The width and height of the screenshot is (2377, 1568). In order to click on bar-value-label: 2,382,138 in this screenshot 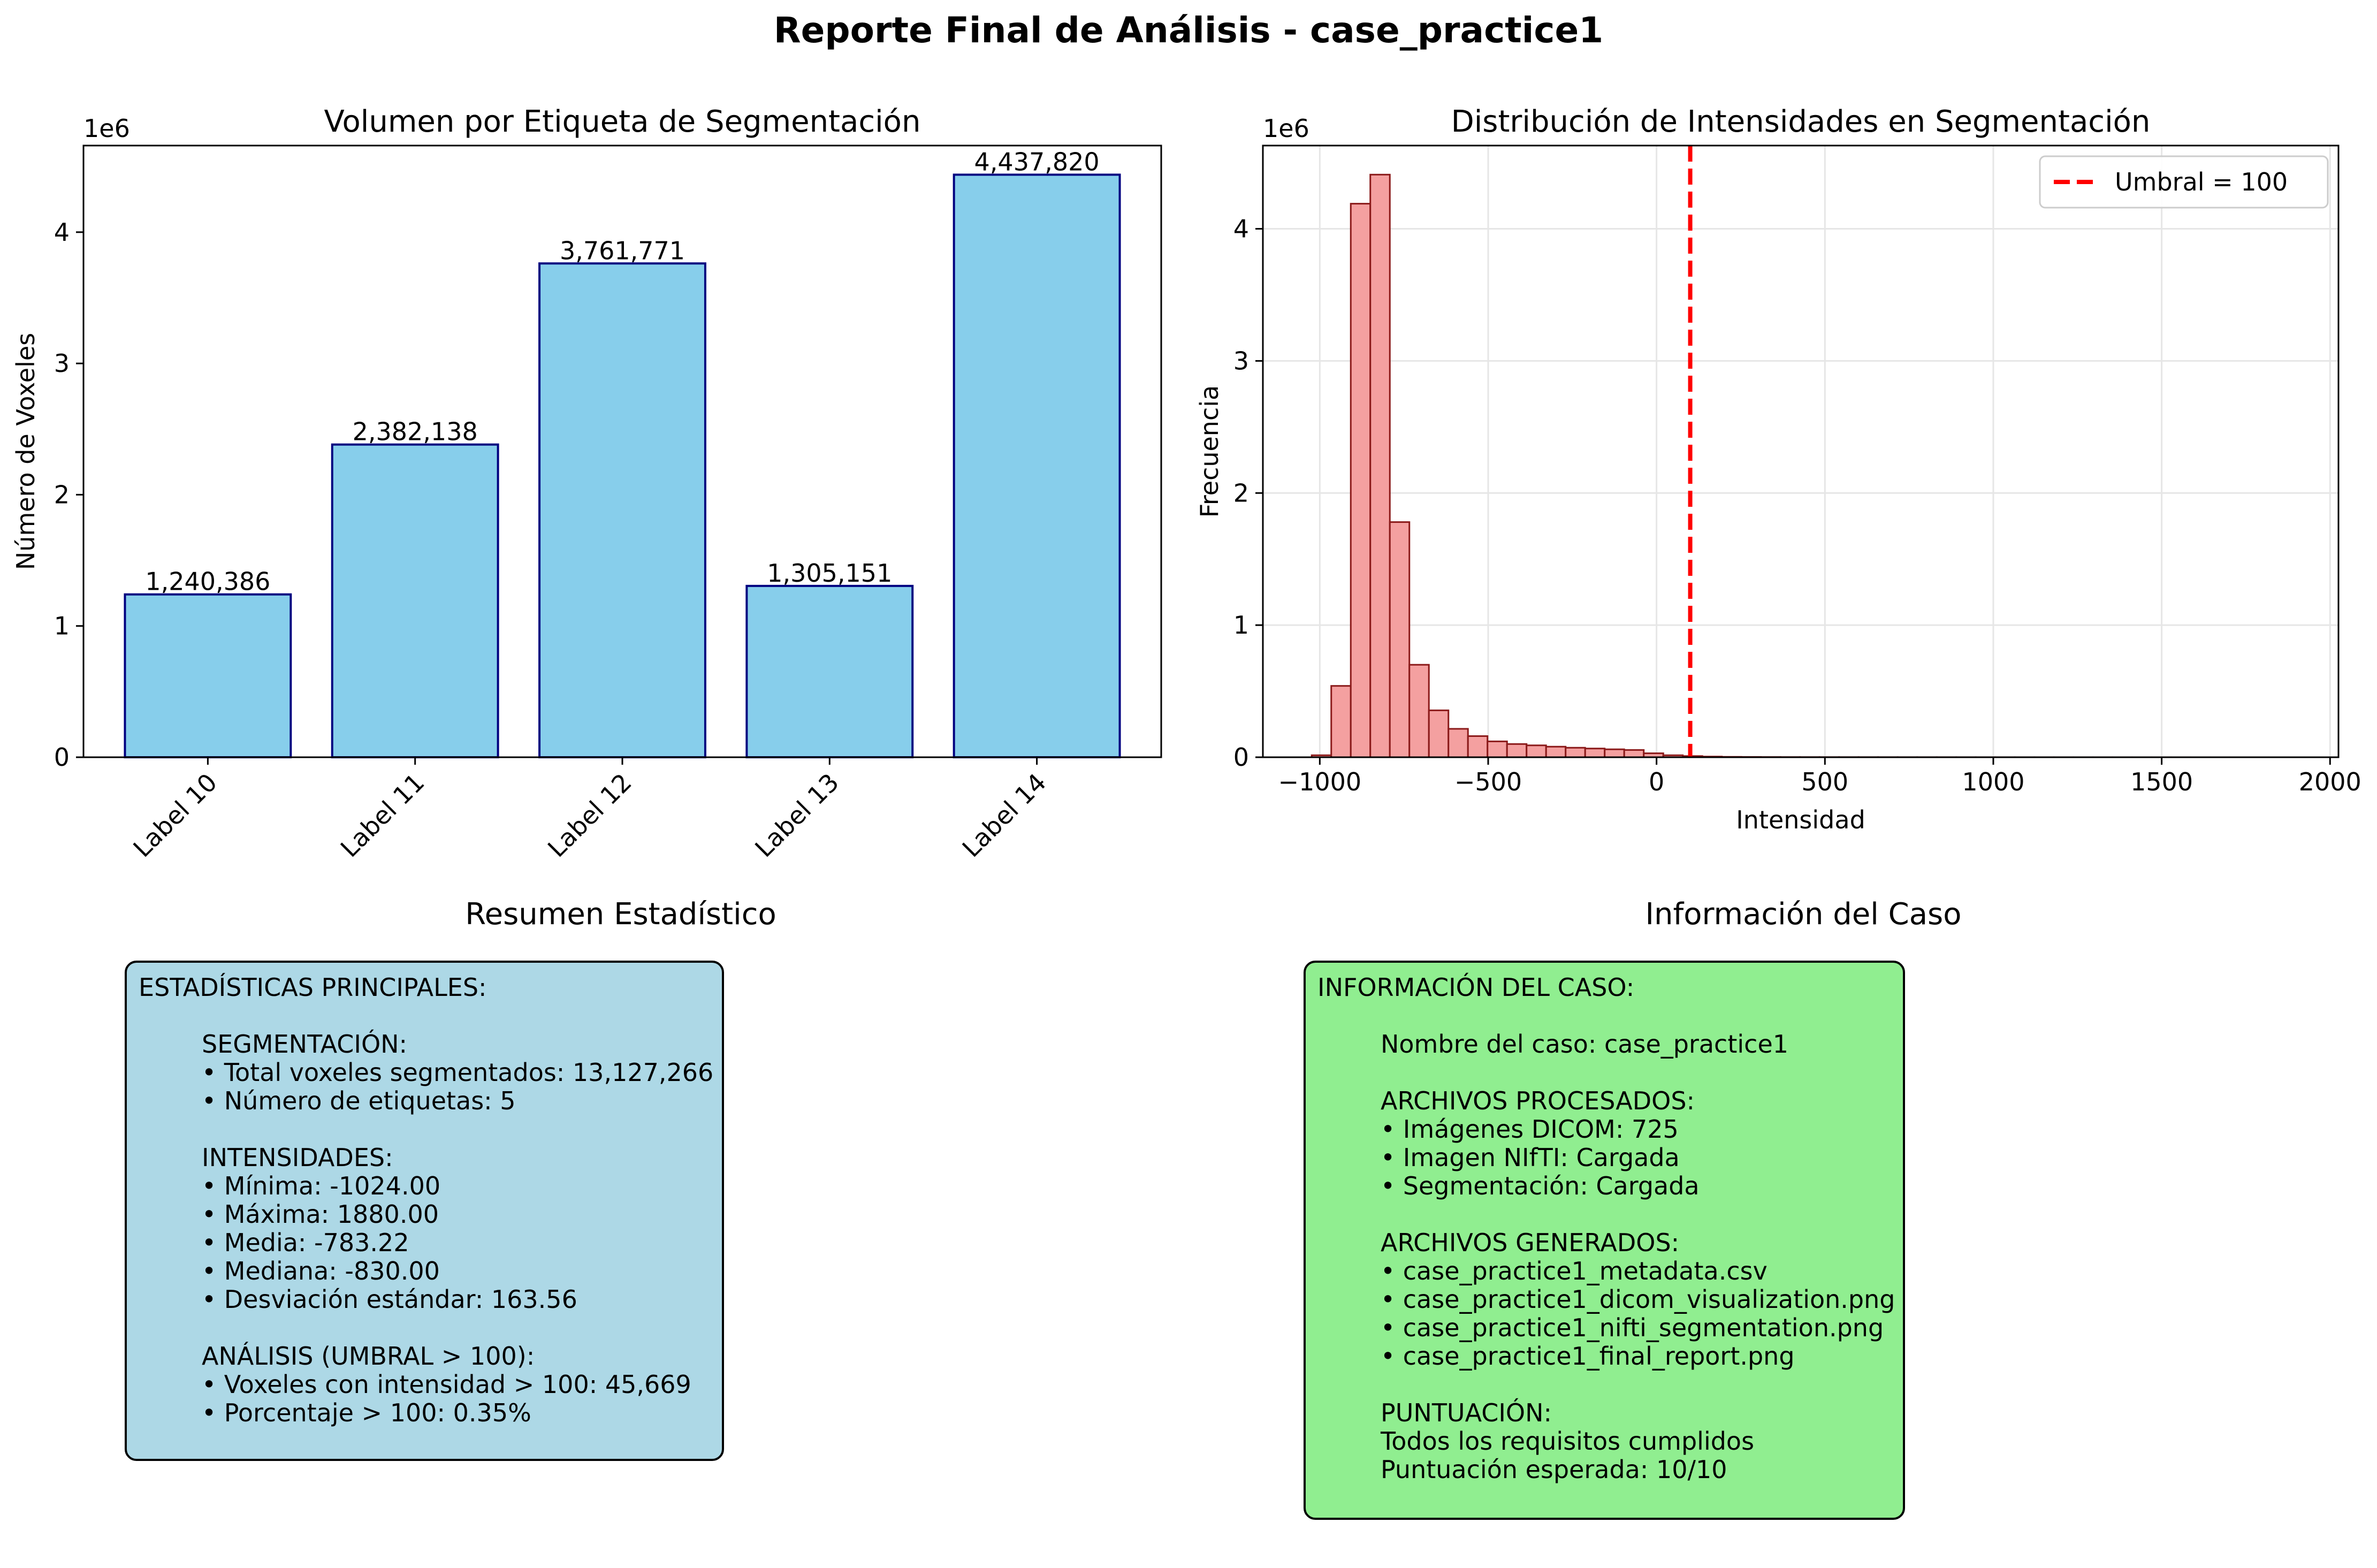, I will do `click(415, 431)`.